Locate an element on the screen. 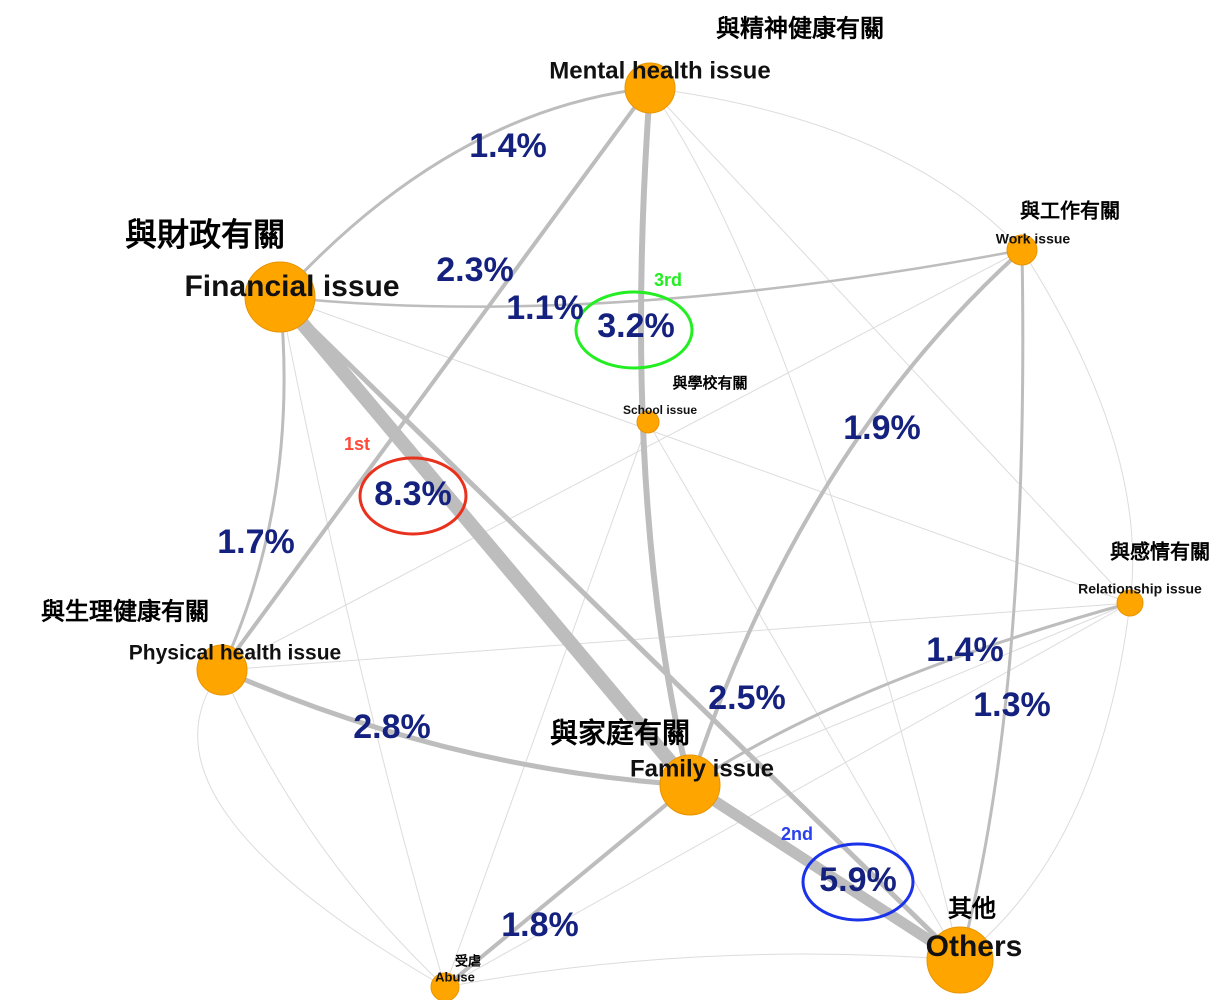  node-label-zh: 其他 is located at coordinates (972, 908).